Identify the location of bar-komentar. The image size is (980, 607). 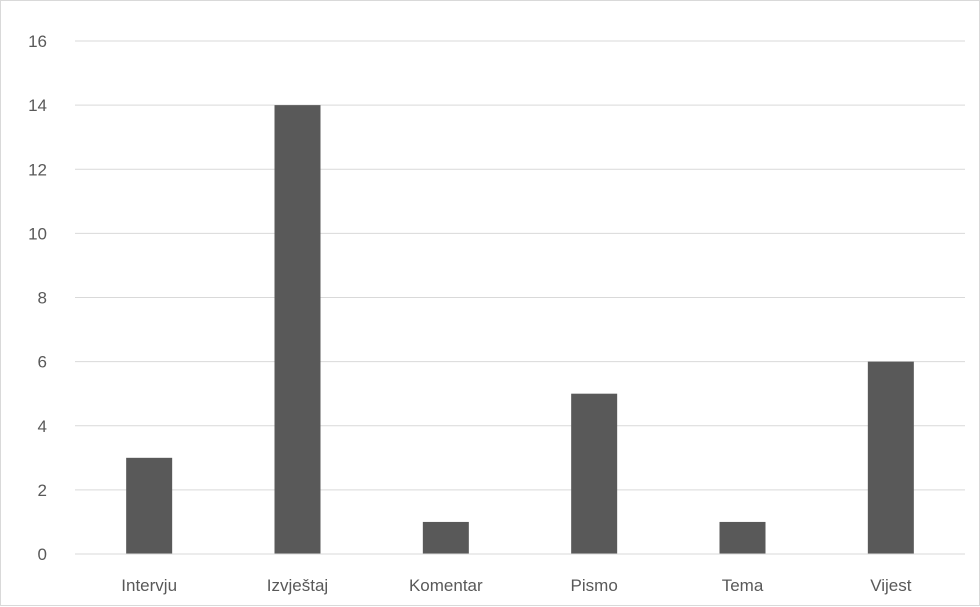
(445, 537).